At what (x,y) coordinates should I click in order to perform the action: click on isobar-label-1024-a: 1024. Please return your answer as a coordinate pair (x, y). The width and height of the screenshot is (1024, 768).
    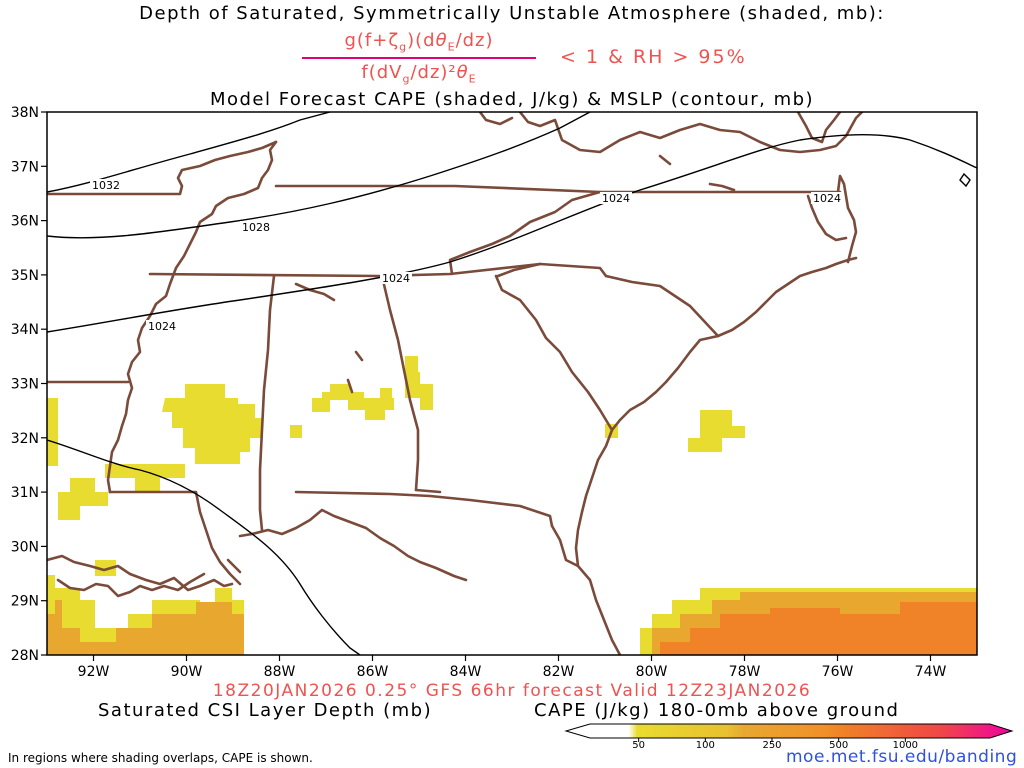
    Looking at the image, I should click on (396, 278).